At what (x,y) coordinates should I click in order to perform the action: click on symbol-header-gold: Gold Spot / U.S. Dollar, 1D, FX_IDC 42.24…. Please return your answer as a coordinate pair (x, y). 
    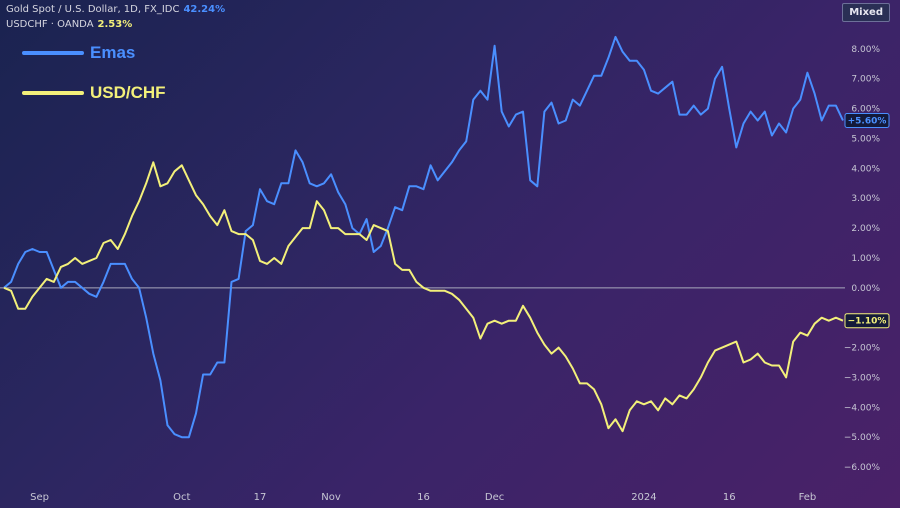
    Looking at the image, I should click on (115, 9).